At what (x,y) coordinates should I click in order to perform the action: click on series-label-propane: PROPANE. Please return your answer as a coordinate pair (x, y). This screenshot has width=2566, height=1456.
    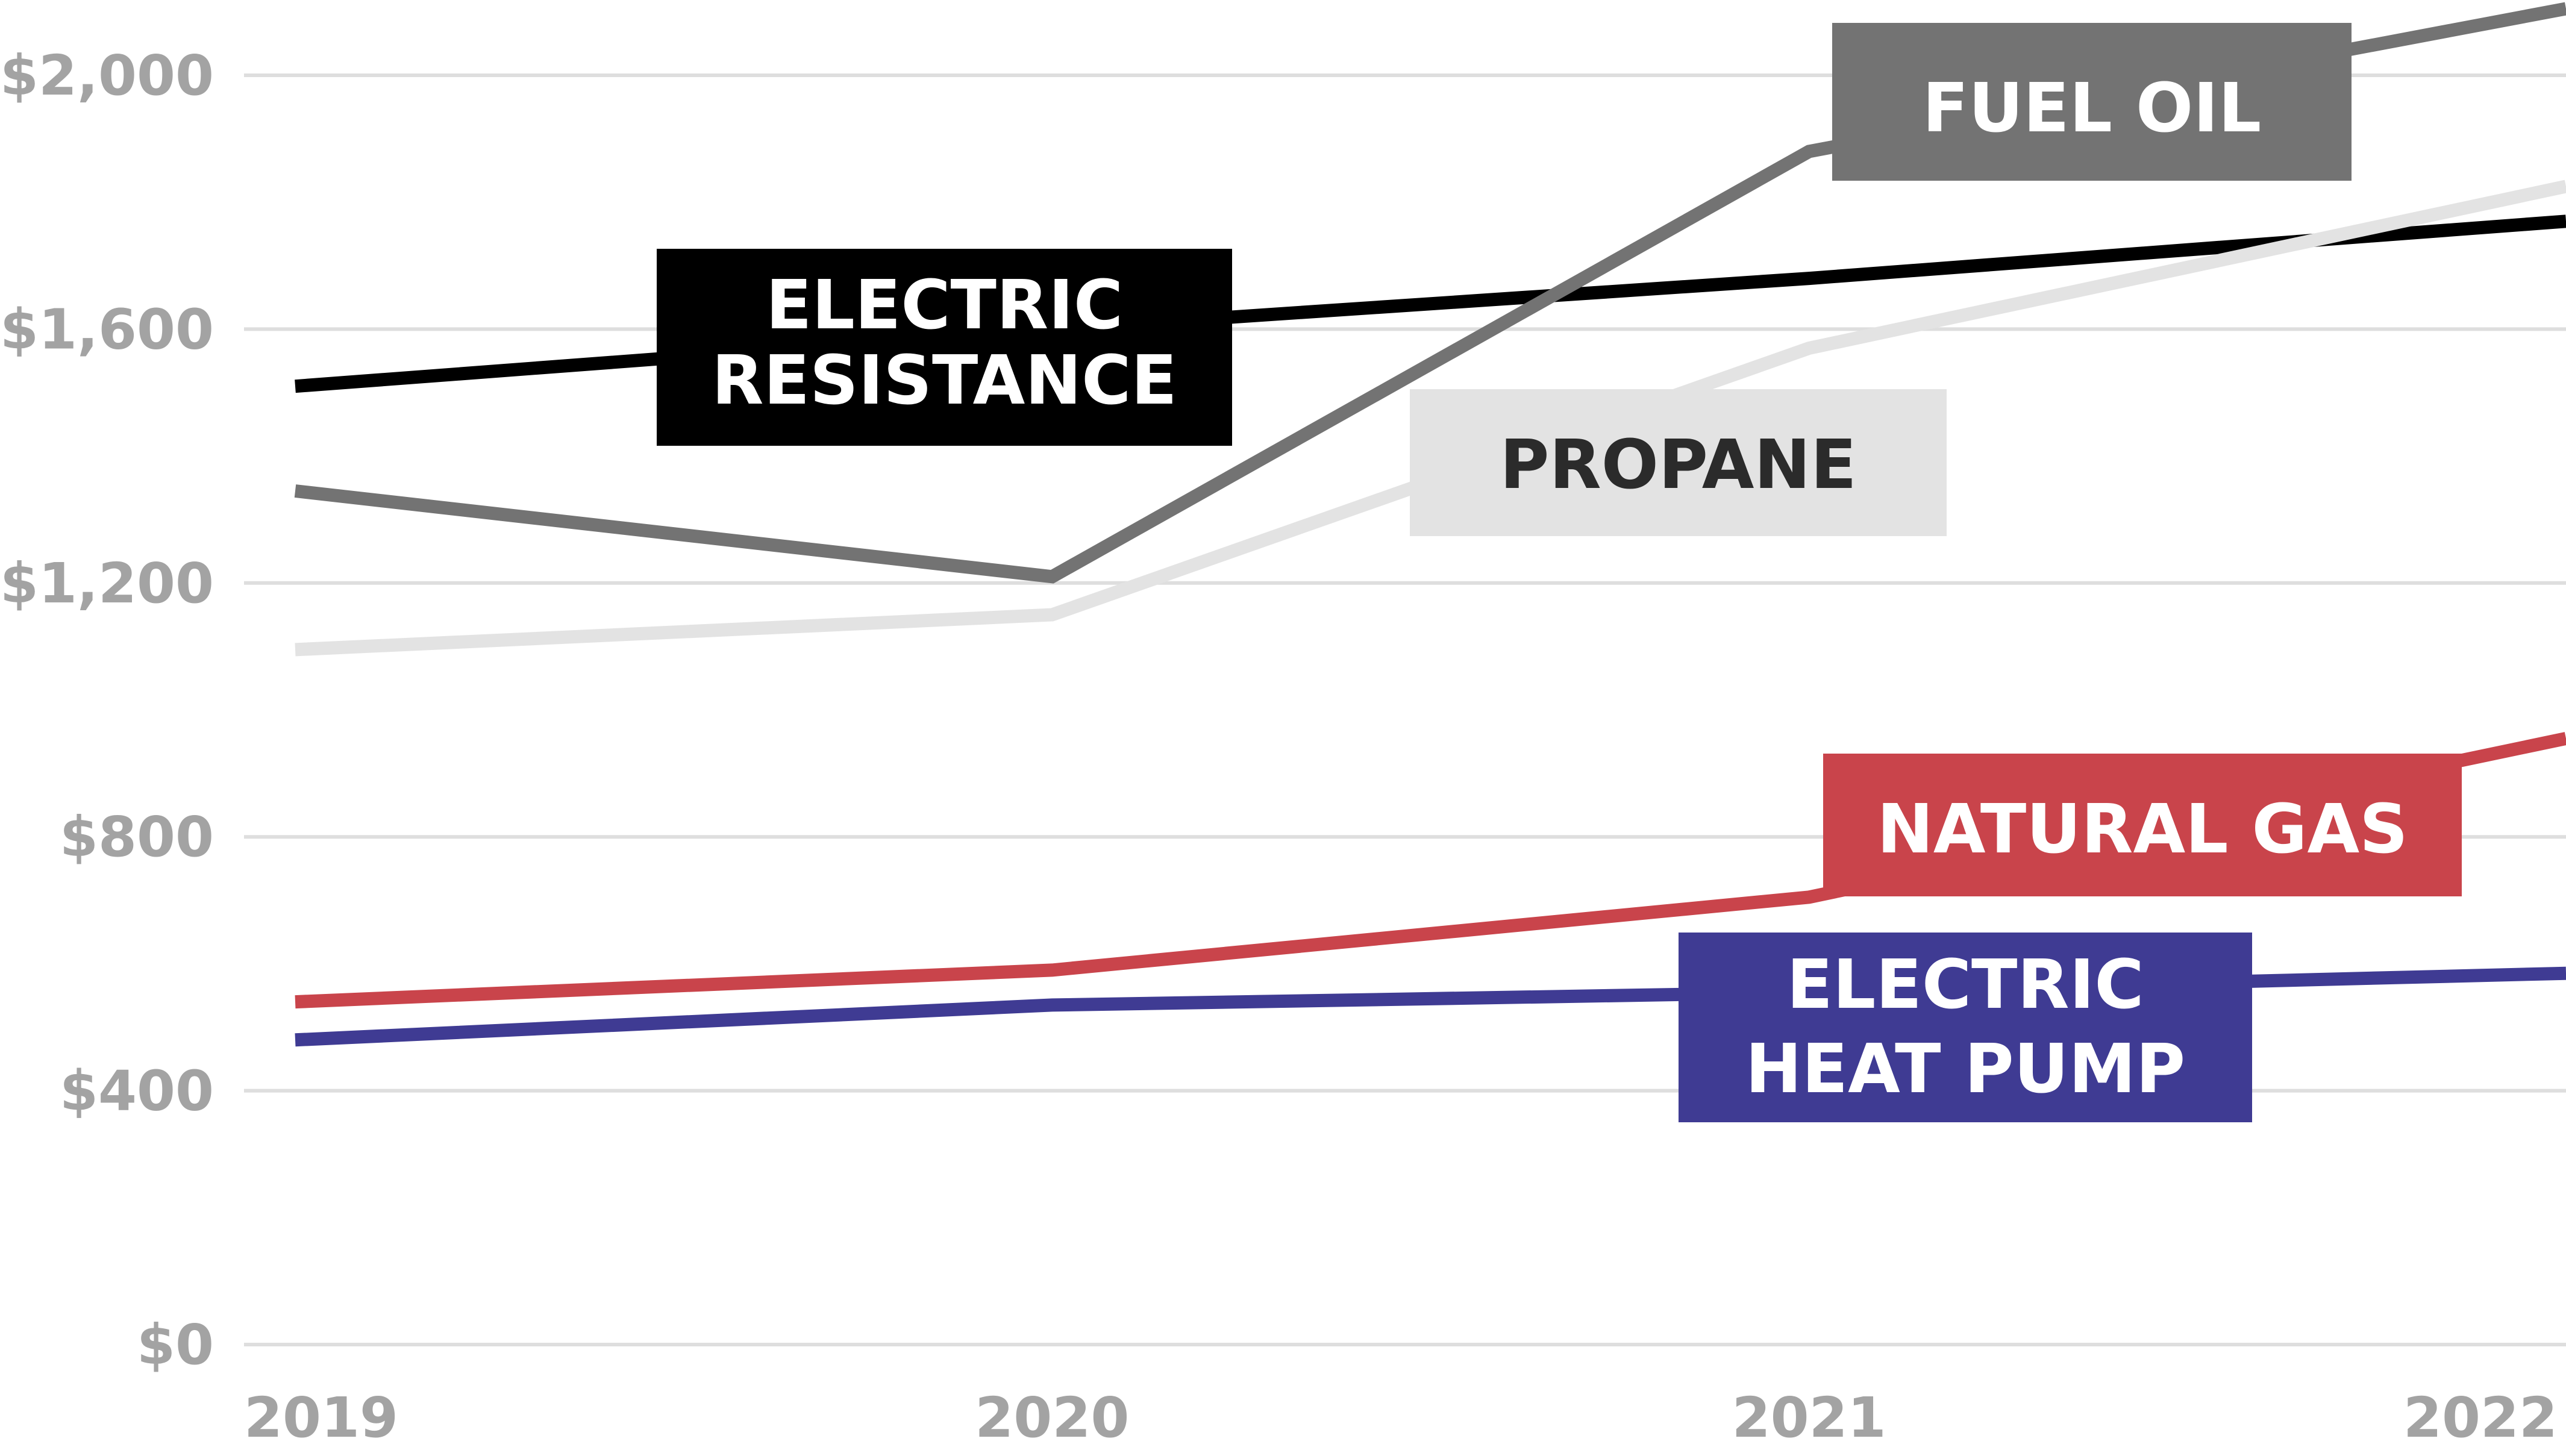
    Looking at the image, I should click on (1678, 463).